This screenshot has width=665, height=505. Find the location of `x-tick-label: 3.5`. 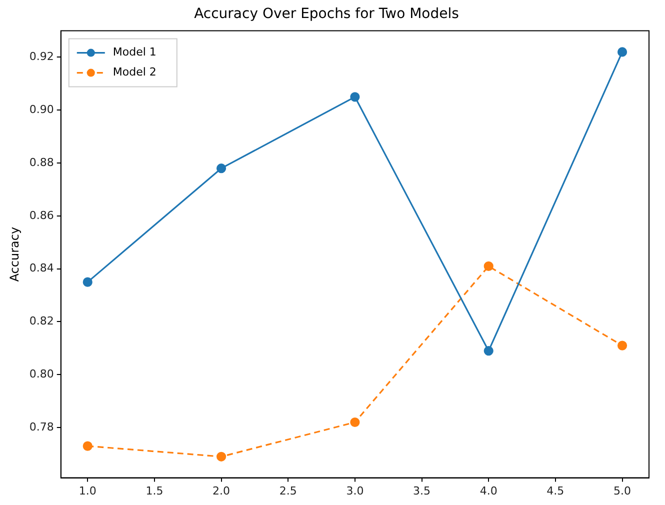

x-tick-label: 3.5 is located at coordinates (422, 491).